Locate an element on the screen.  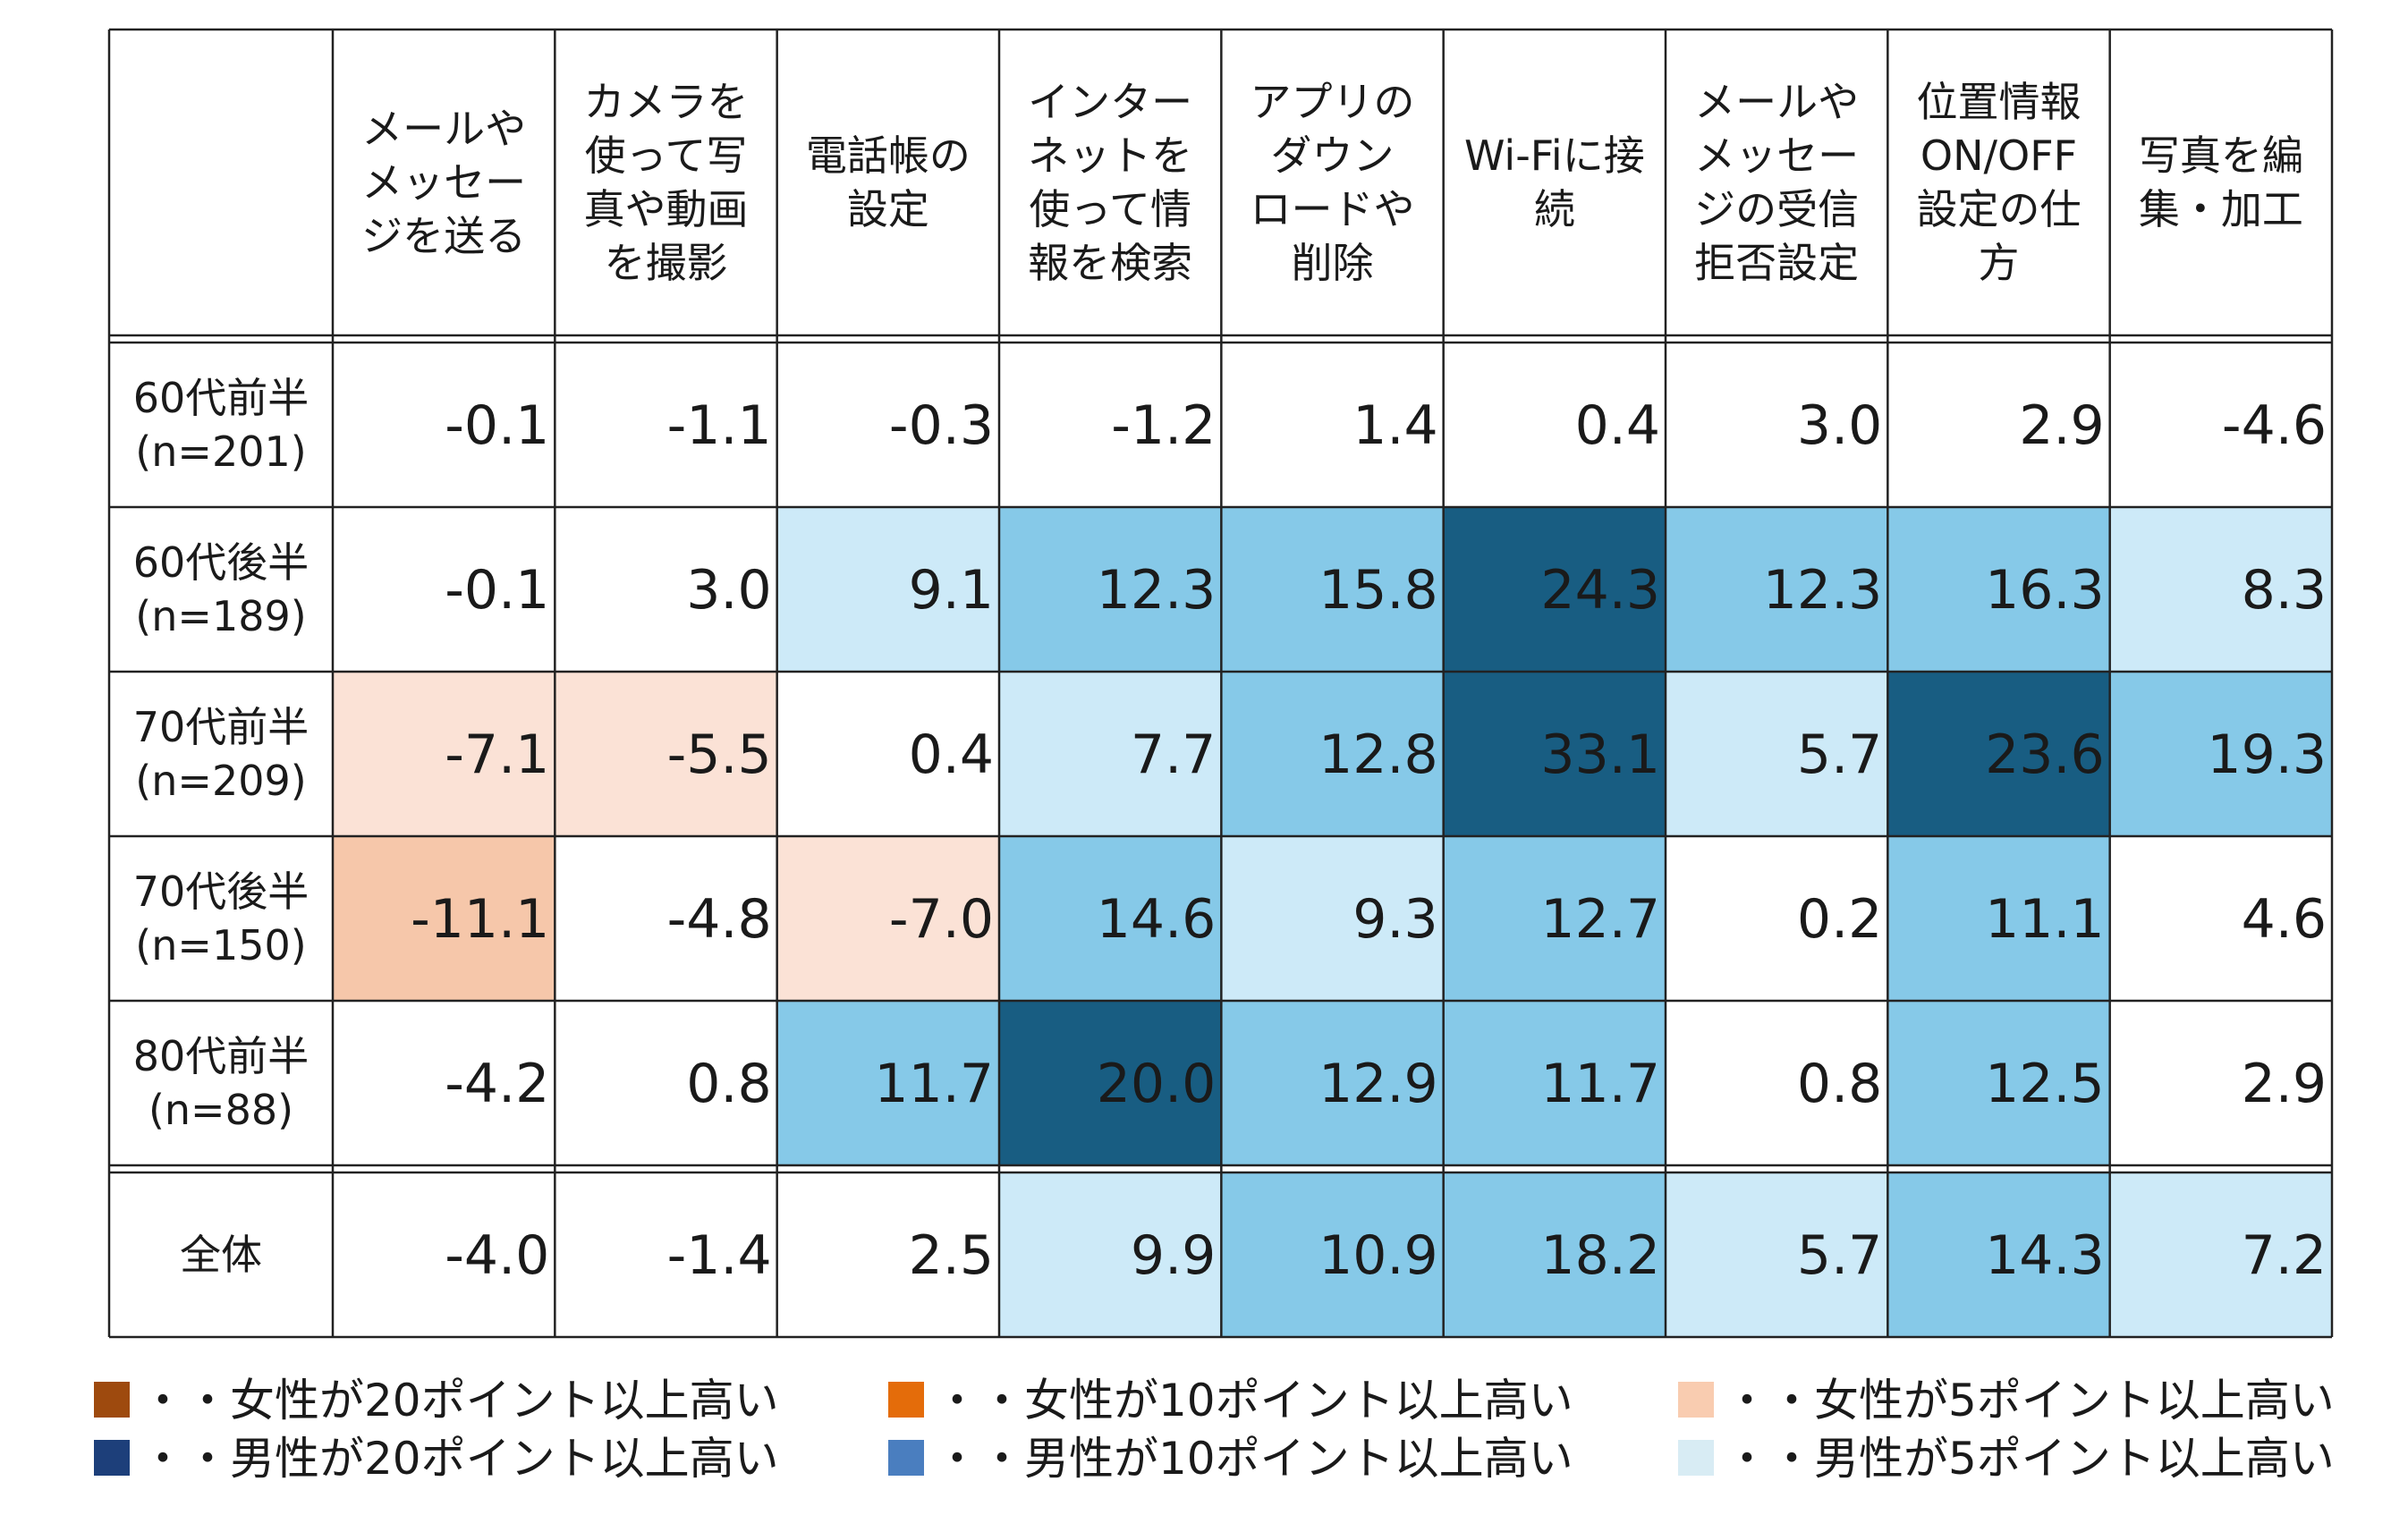
column-header: メールやメッセージを送る is located at coordinates (444, 182).